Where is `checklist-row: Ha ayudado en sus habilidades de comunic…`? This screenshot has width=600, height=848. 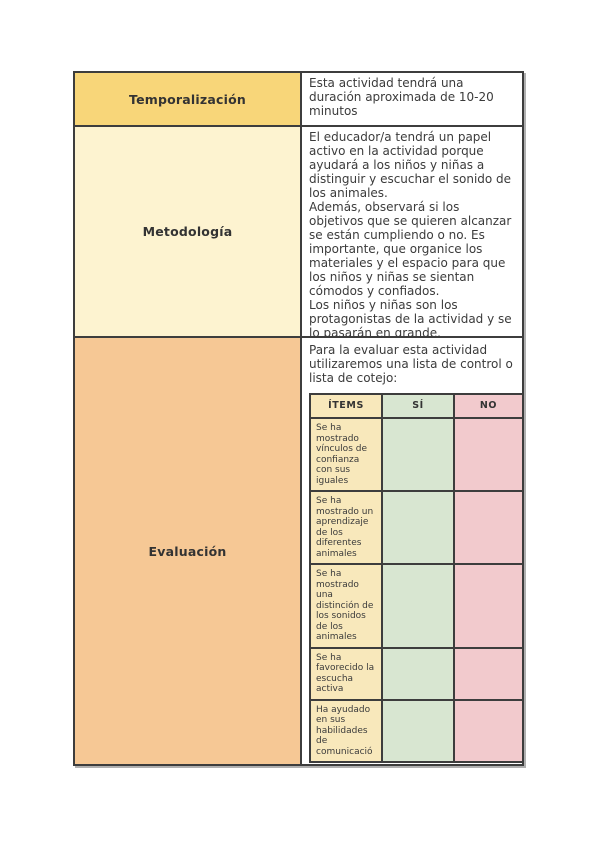 checklist-row: Ha ayudado en sus habilidades de comunic… is located at coordinates (415, 730).